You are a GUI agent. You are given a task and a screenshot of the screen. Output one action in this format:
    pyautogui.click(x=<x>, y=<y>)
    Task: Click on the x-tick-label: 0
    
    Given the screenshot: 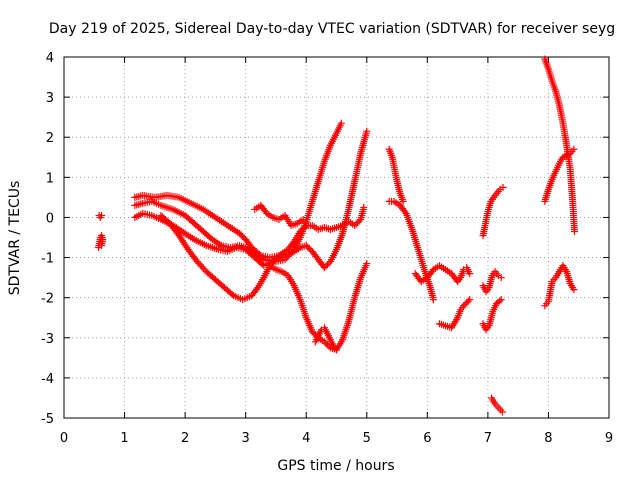 What is the action you would take?
    pyautogui.click(x=64, y=438)
    